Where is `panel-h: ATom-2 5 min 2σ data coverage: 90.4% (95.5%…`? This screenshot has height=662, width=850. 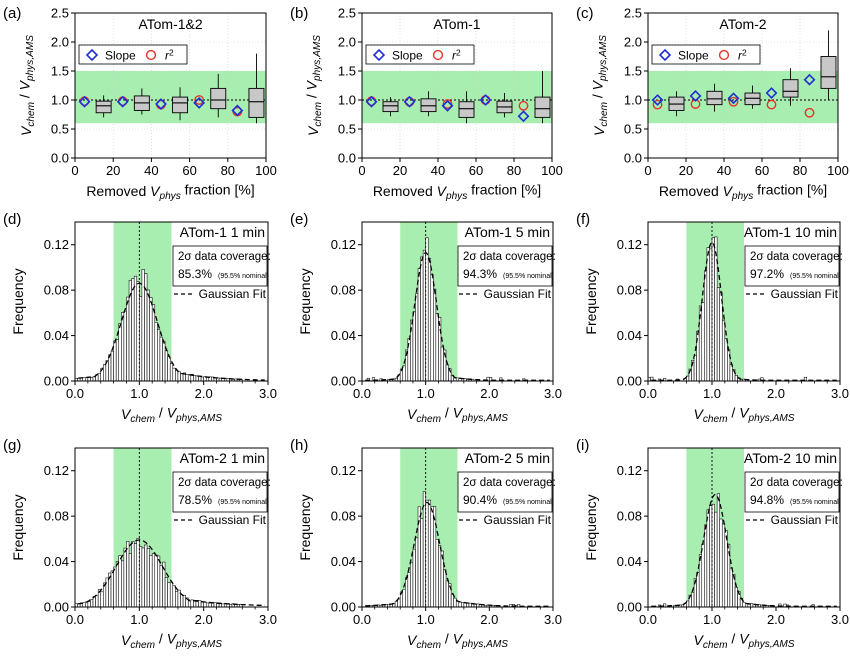 panel-h: ATom-2 5 min 2σ data coverage: 90.4% (95.5%… is located at coordinates (426, 544).